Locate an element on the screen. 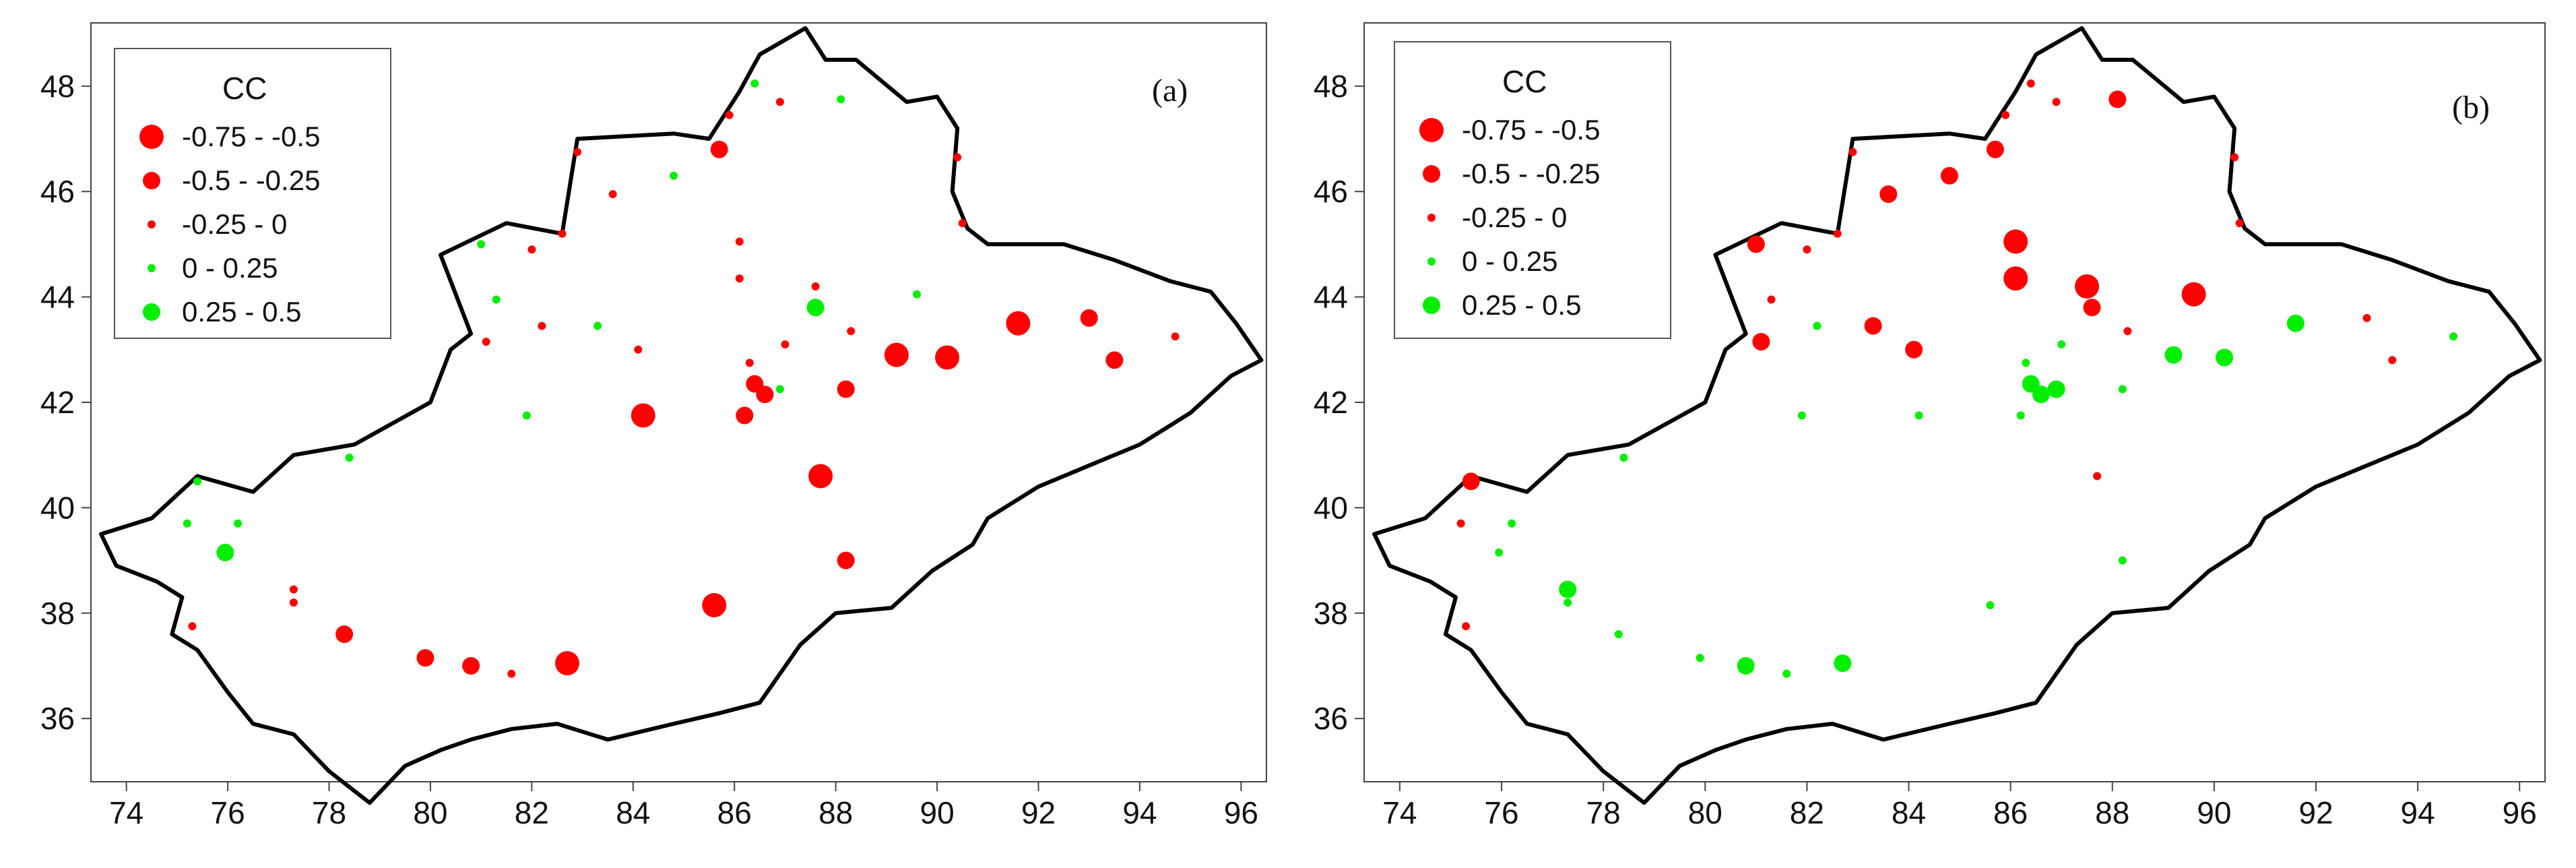 The width and height of the screenshot is (2576, 868). legend-class-label: -0.25 - 0 is located at coordinates (235, 224).